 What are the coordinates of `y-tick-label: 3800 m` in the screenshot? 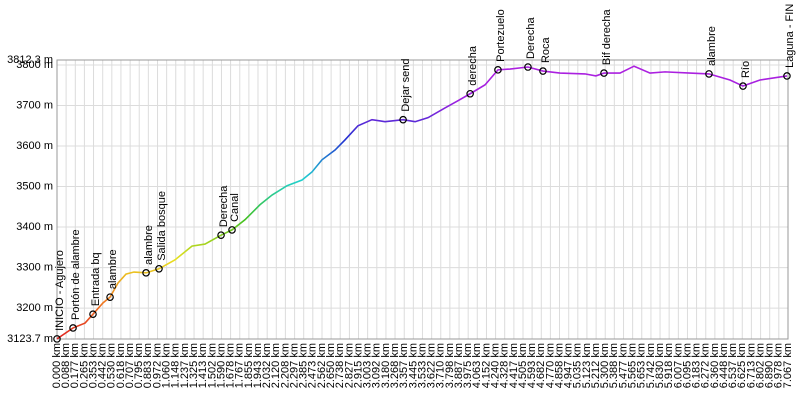 It's located at (34, 65).